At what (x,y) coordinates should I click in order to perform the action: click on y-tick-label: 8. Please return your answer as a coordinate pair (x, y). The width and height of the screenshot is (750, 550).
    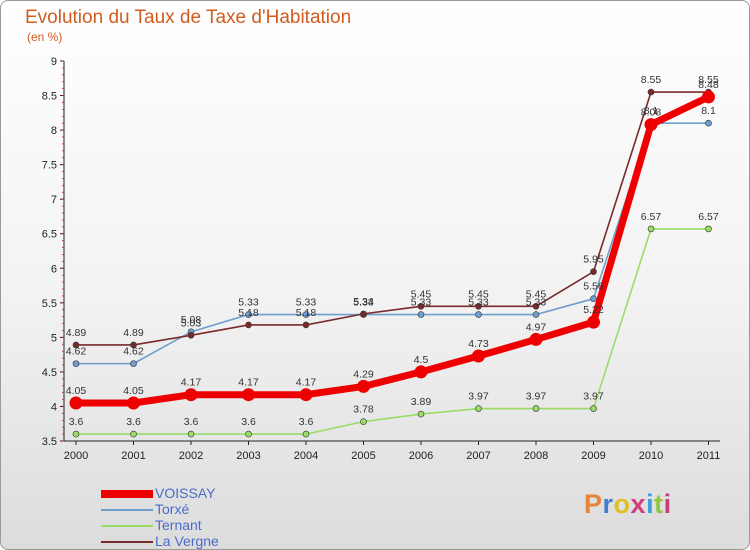
    Looking at the image, I should click on (54, 131).